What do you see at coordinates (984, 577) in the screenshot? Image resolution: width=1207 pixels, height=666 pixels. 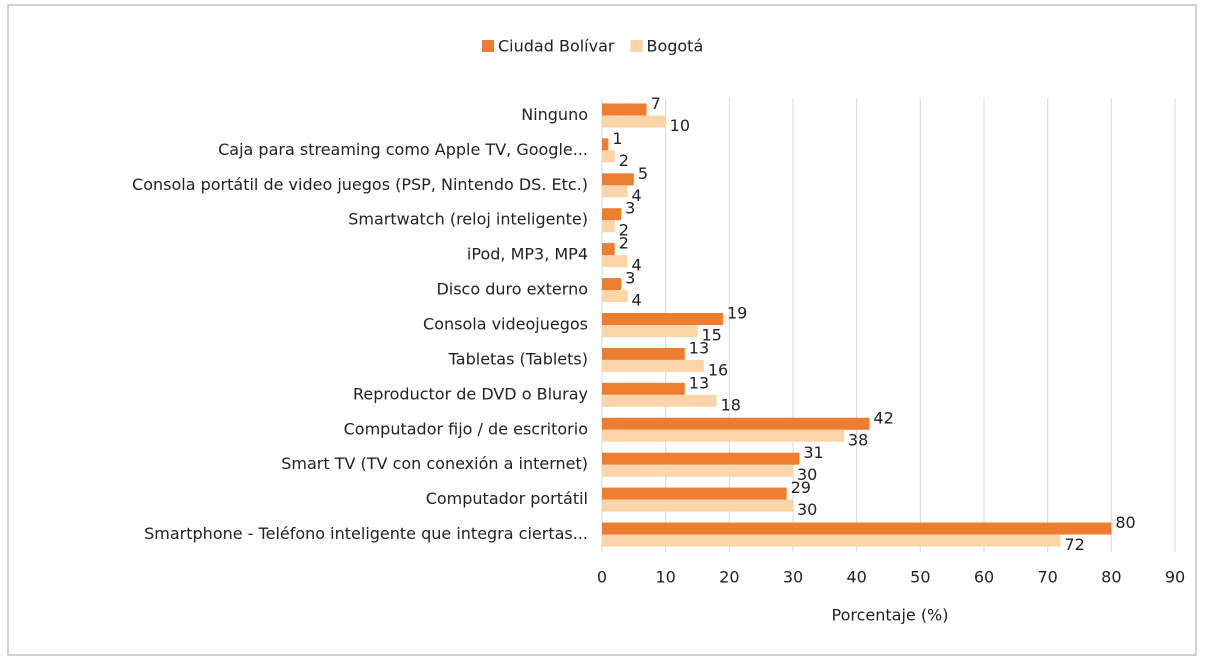 I see `x-tick-label: 60` at bounding box center [984, 577].